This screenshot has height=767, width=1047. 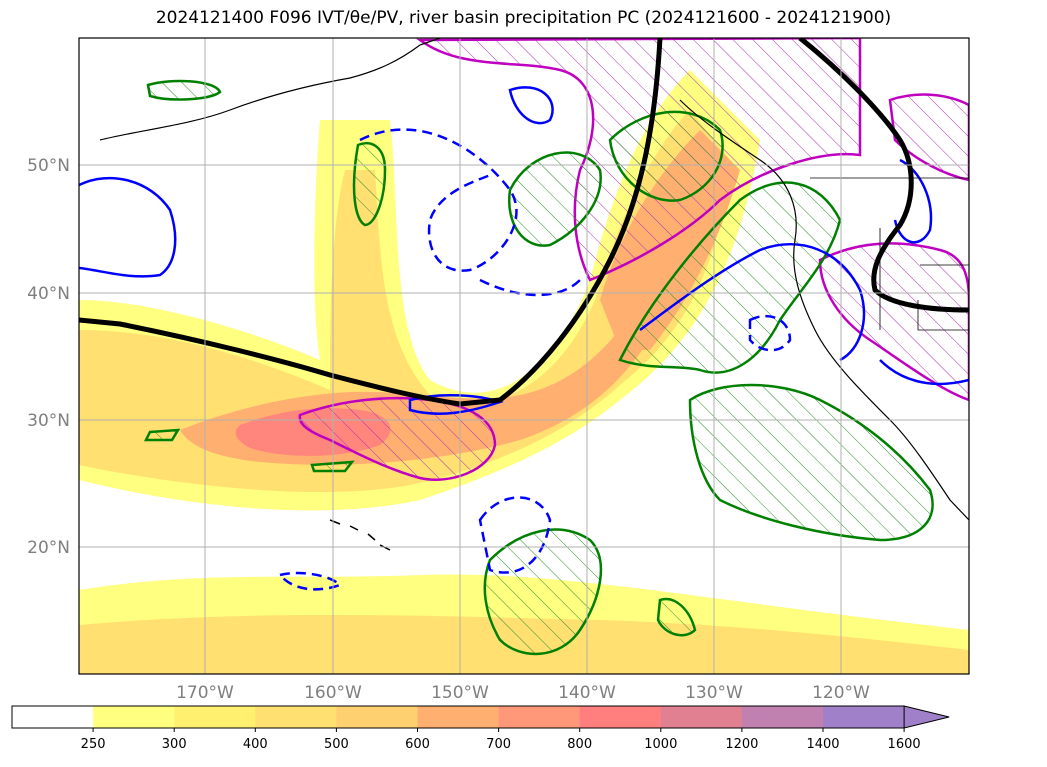 What do you see at coordinates (554, 199) in the screenshot?
I see `theta-e-region-alaska` at bounding box center [554, 199].